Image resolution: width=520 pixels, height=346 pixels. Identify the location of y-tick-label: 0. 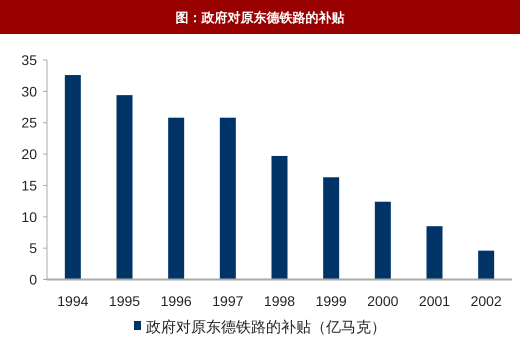
(33, 280).